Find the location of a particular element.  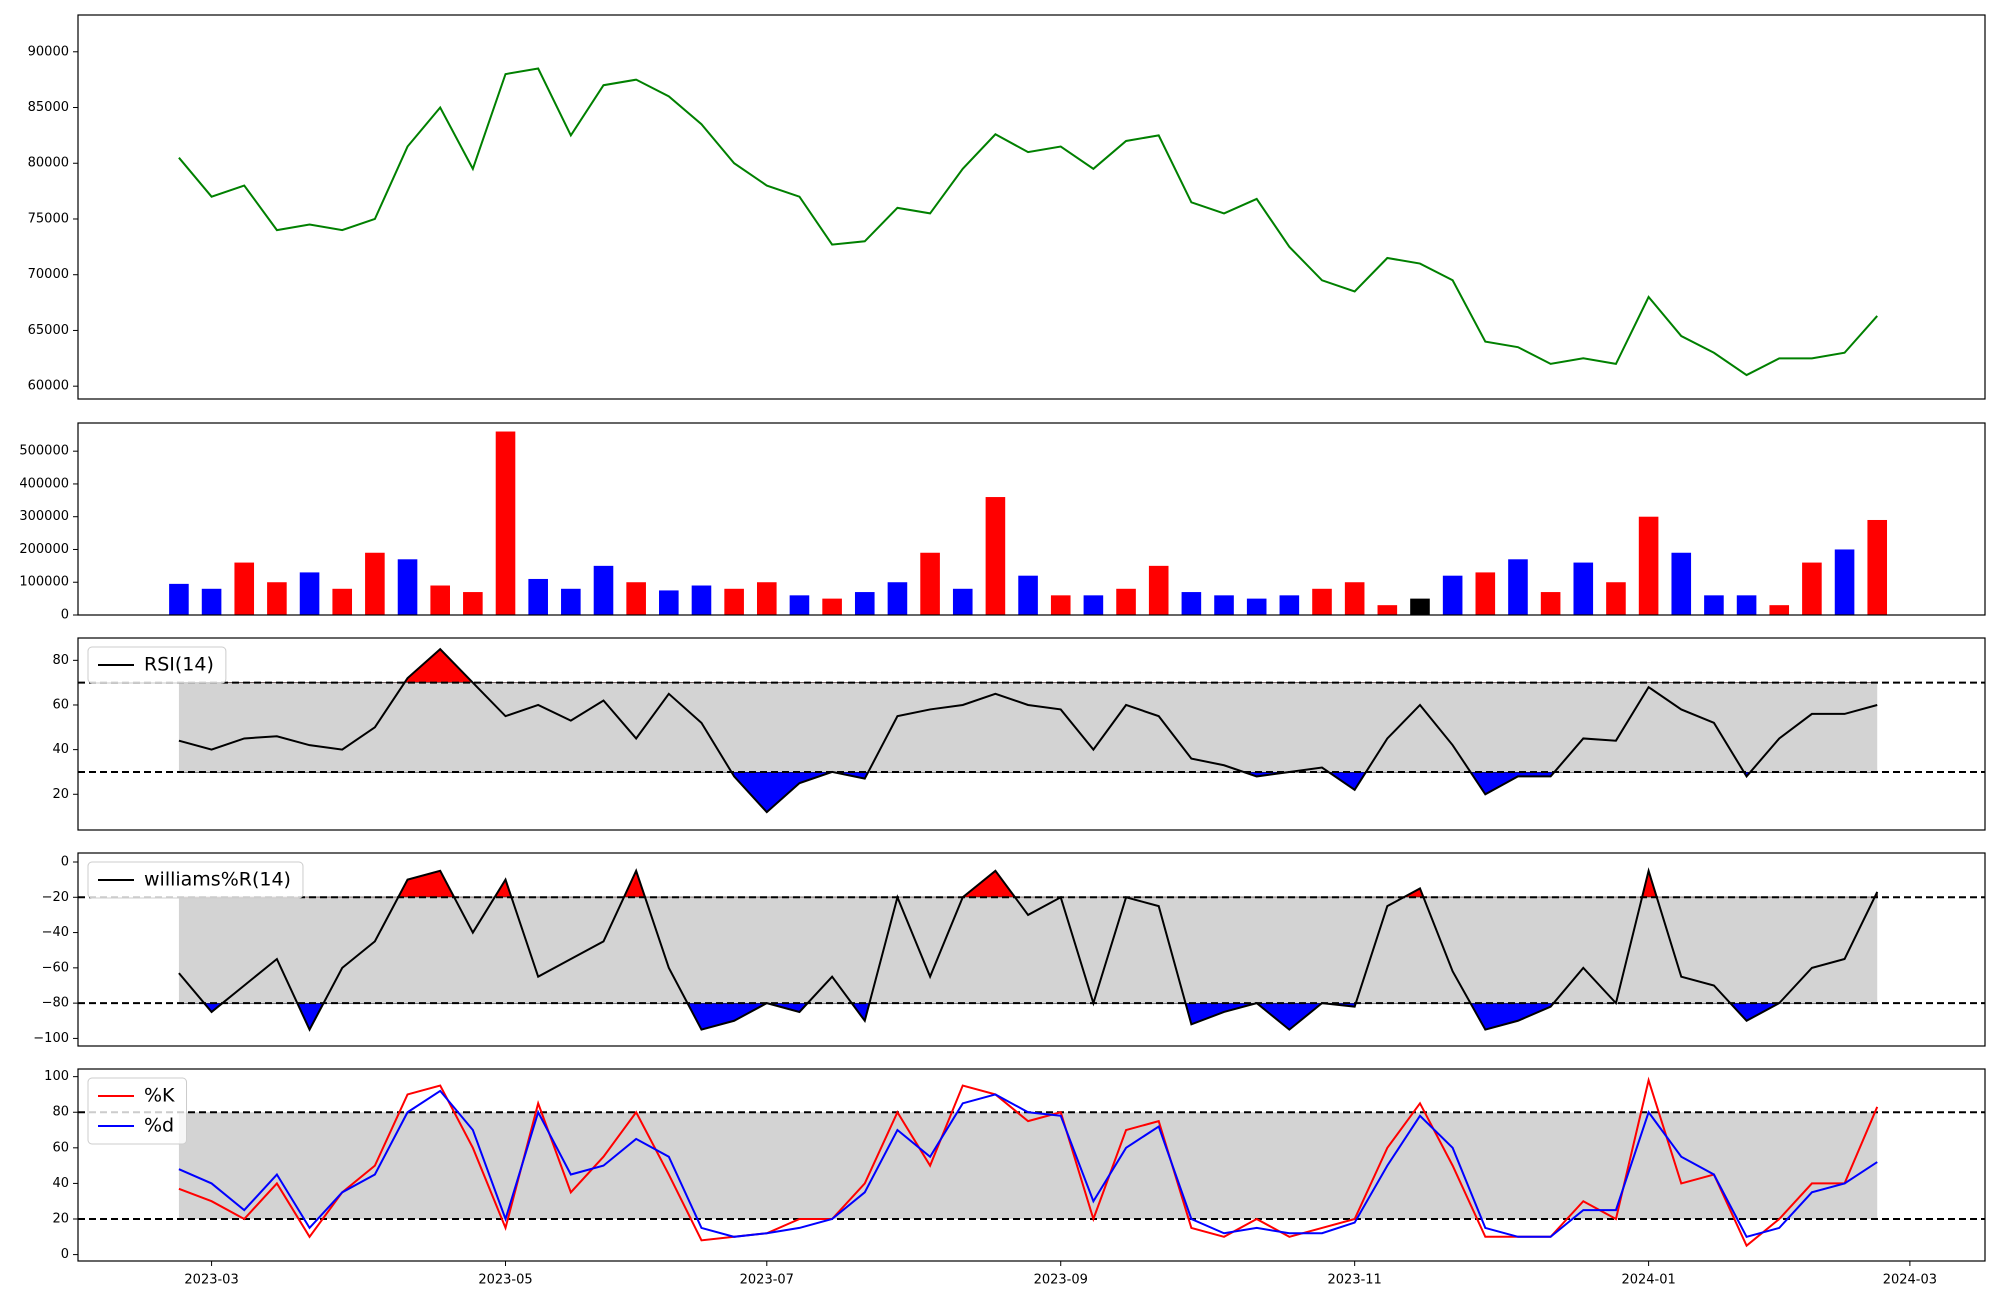

threshold-fill is located at coordinates (1028, 665).